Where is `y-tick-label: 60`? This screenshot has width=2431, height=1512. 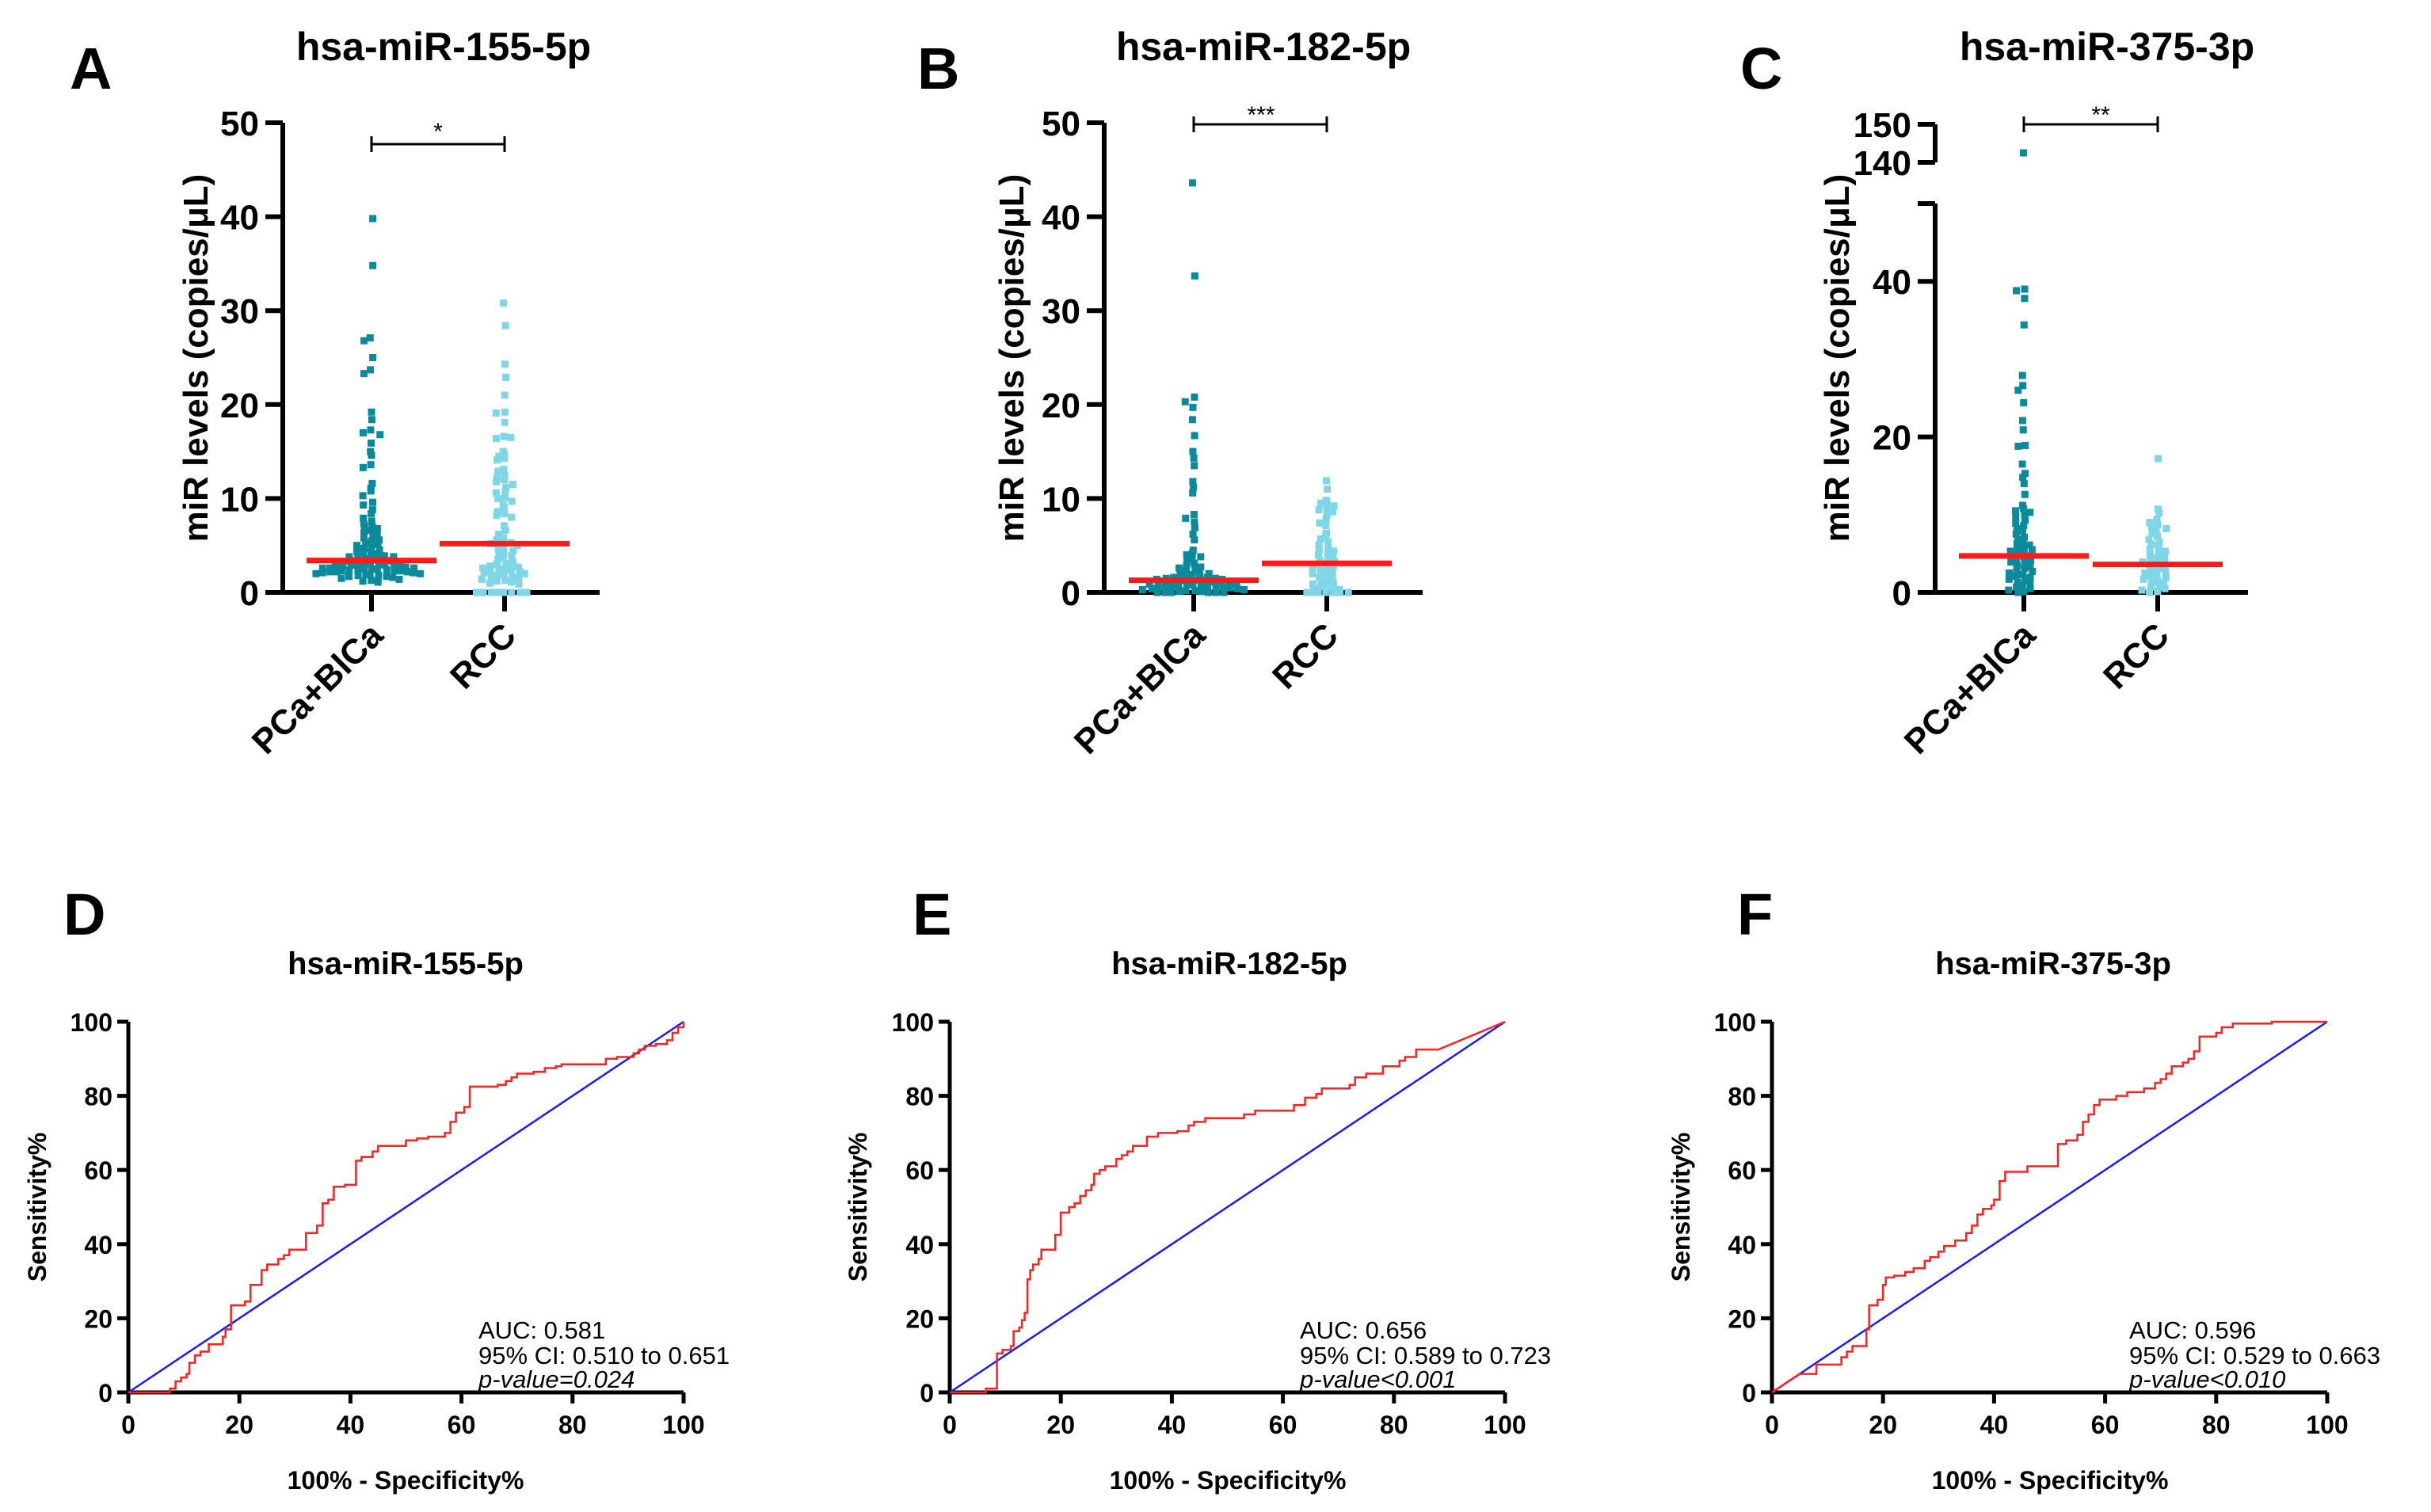 y-tick-label: 60 is located at coordinates (98, 1170).